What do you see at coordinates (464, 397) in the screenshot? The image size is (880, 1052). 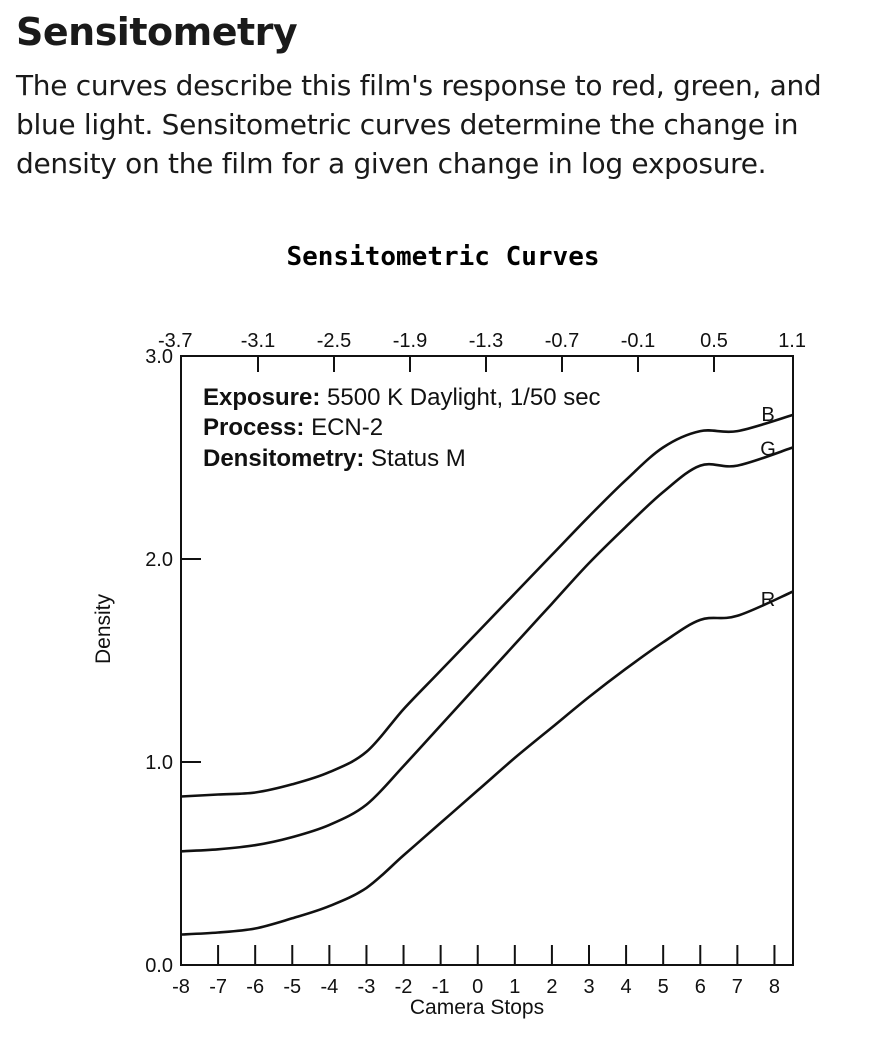 I see `exposure-value: 5500 K Daylight, 1/50 sec` at bounding box center [464, 397].